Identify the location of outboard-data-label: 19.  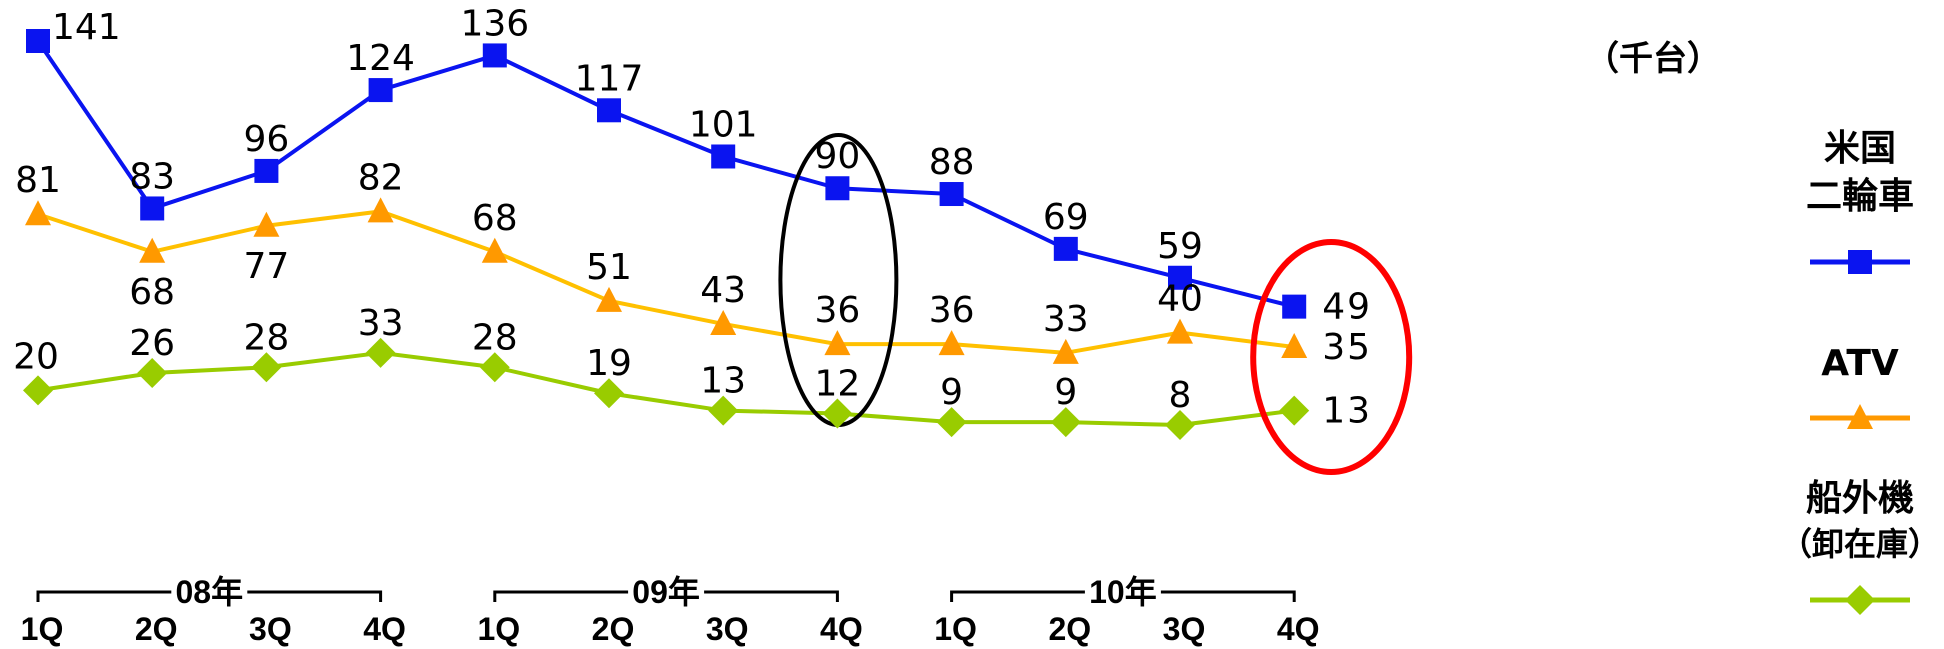
(609, 363).